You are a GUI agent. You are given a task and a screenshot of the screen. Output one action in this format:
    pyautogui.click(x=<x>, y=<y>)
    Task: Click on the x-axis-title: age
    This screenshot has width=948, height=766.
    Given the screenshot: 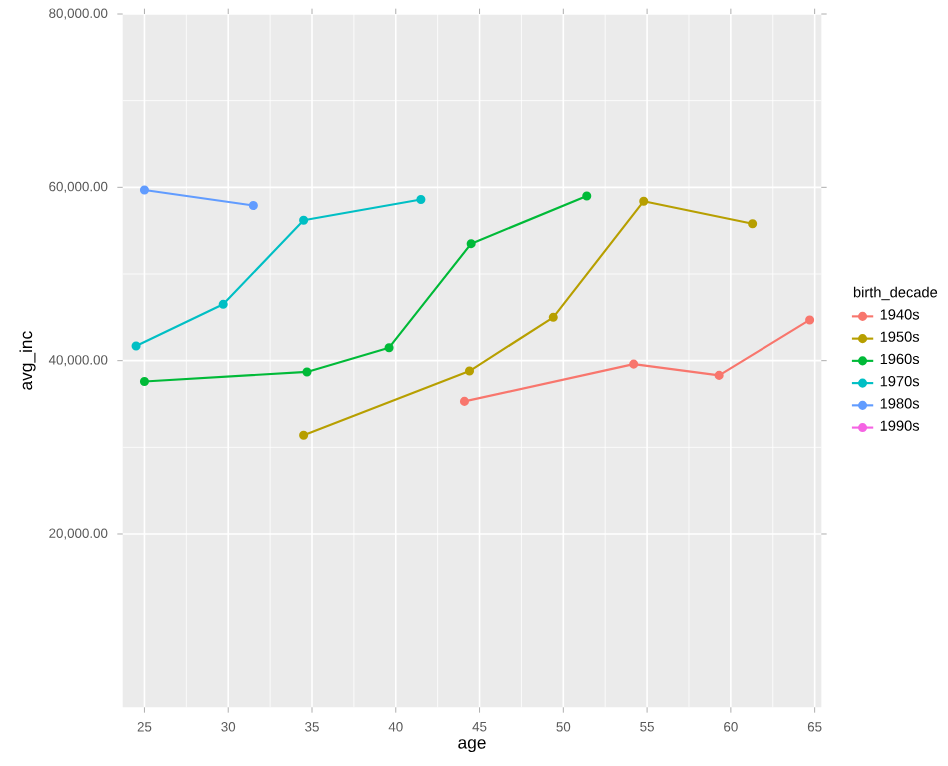 What is the action you would take?
    pyautogui.click(x=472, y=746)
    